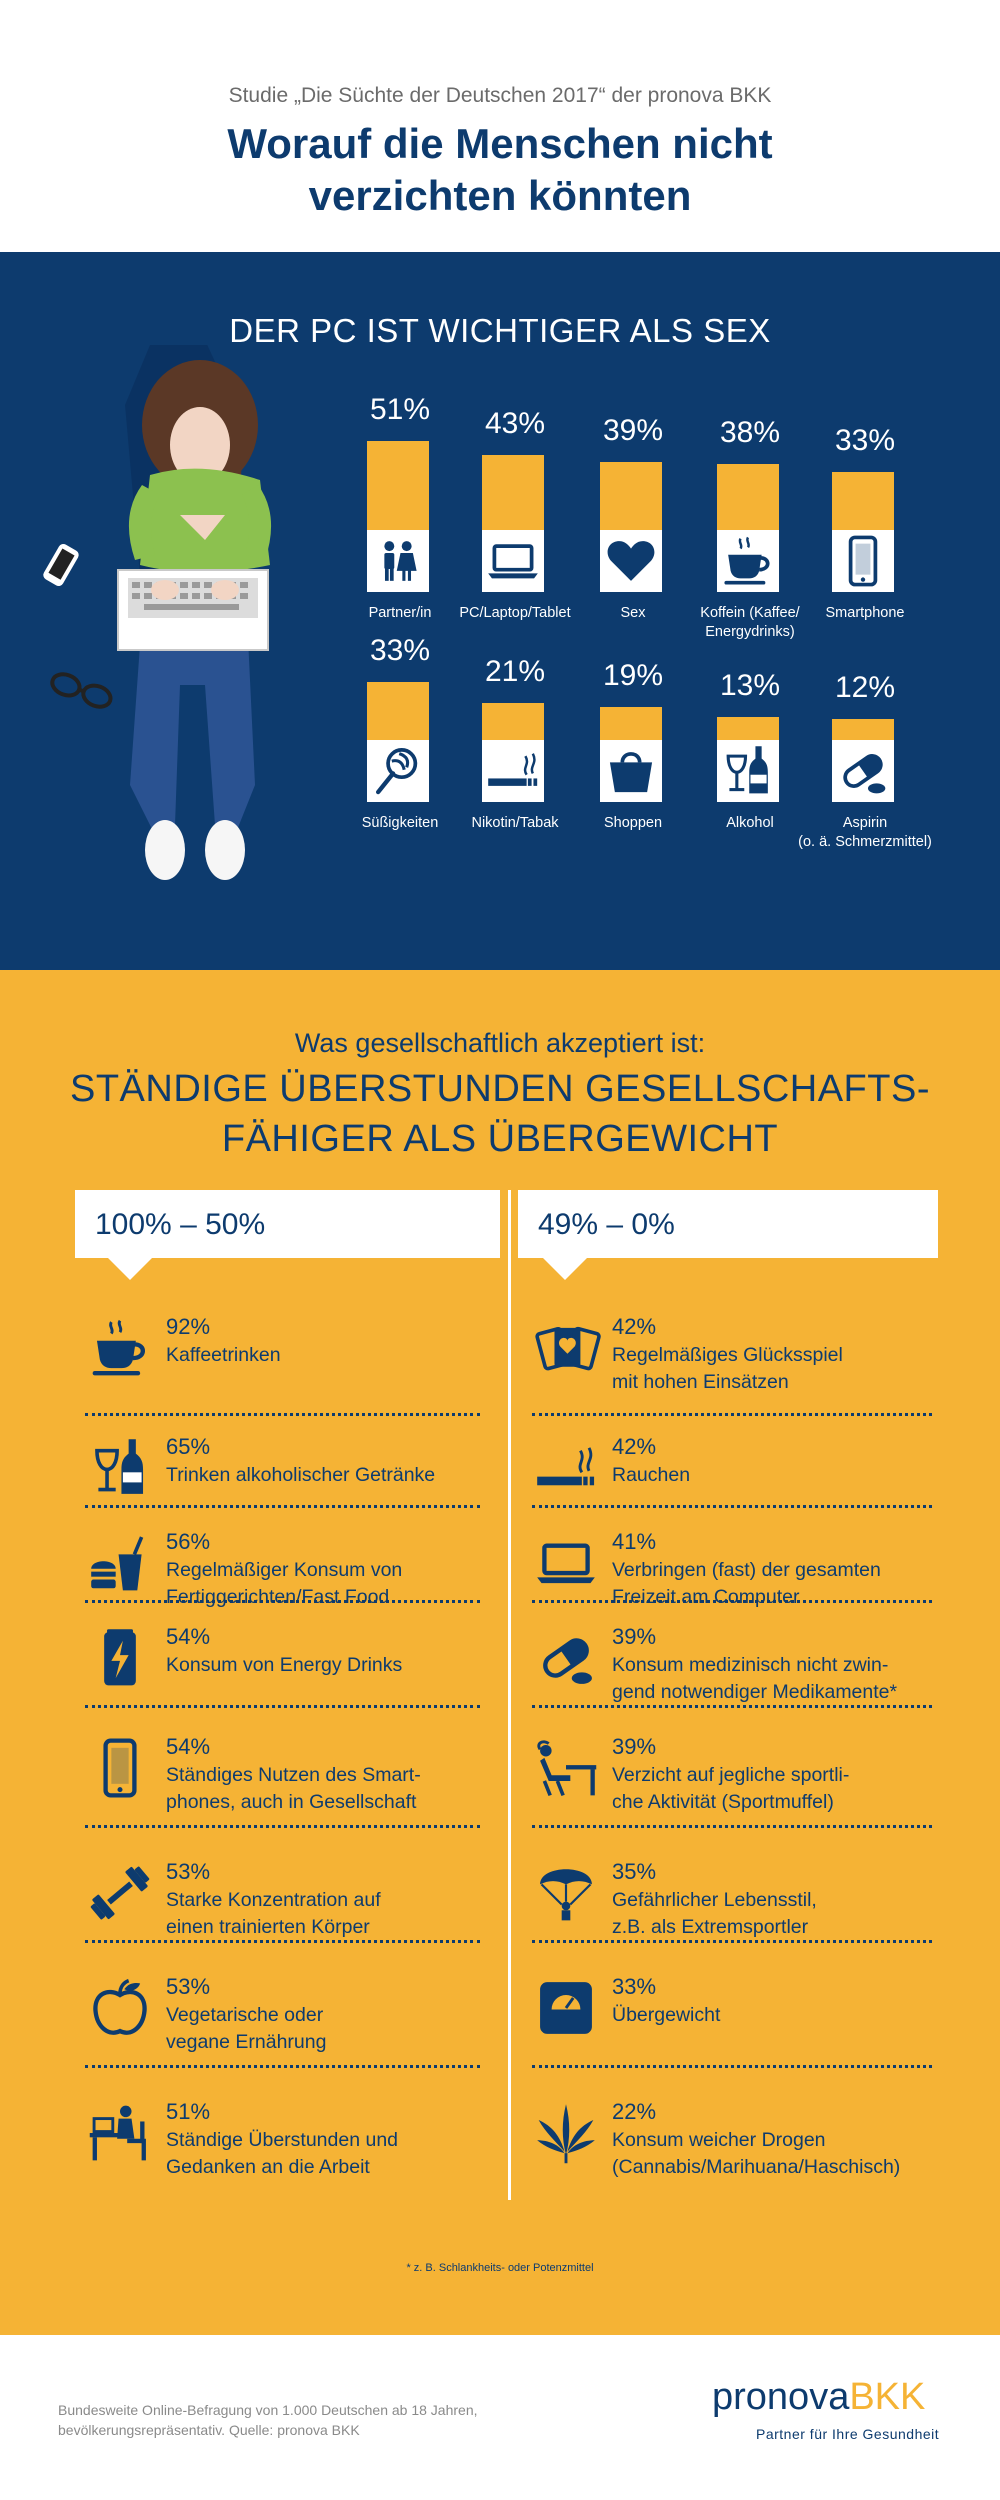  What do you see at coordinates (606, 1224) in the screenshot?
I see `right-column-header-text: 49% – 0%` at bounding box center [606, 1224].